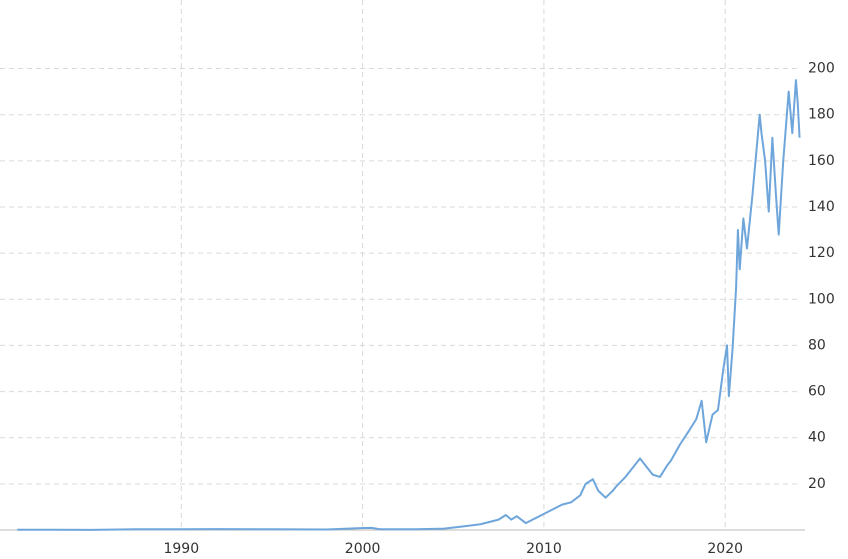 Image resolution: width=848 pixels, height=559 pixels. I want to click on x-tick-label: 2010, so click(544, 549).